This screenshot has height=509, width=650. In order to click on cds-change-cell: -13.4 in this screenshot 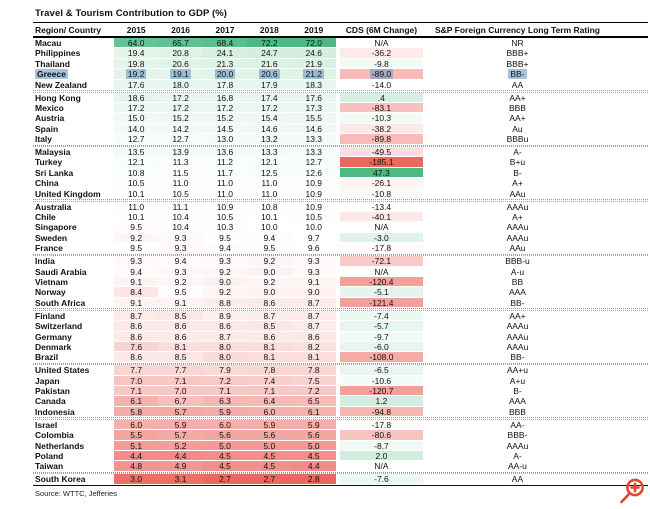, I will do `click(381, 207)`.